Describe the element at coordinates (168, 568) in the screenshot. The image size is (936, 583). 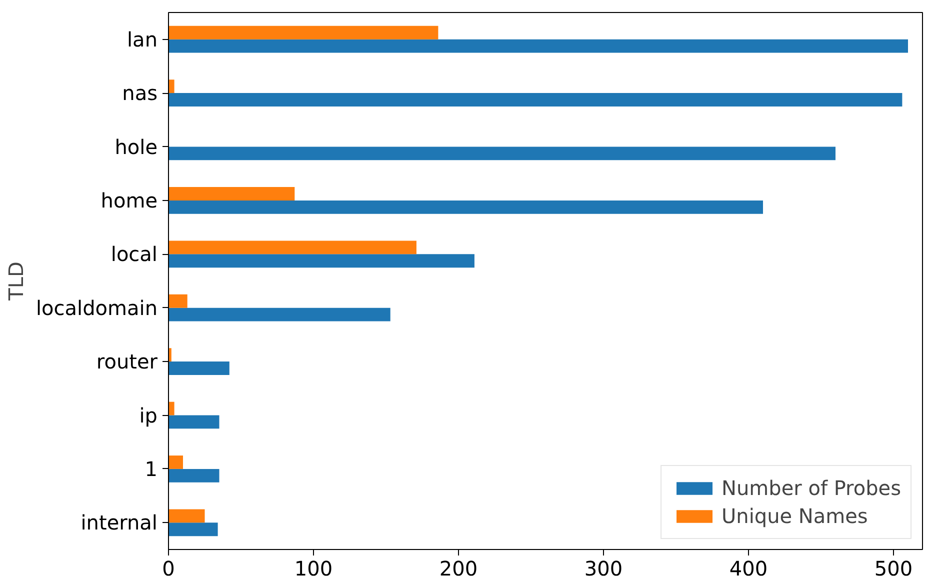
I see `x-tick-label: 0` at that location.